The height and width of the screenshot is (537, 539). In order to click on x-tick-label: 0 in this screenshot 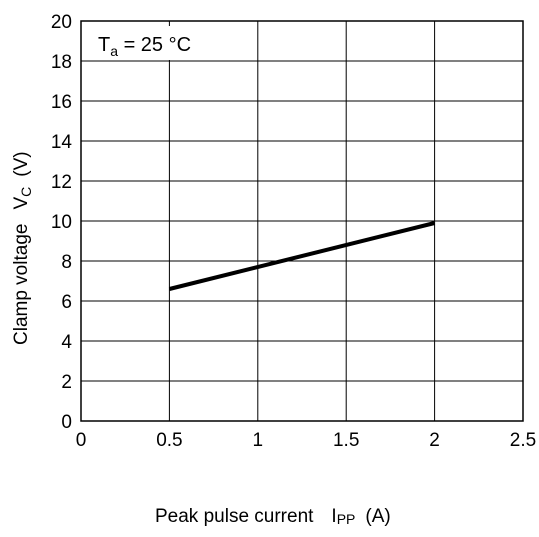, I will do `click(81, 440)`.